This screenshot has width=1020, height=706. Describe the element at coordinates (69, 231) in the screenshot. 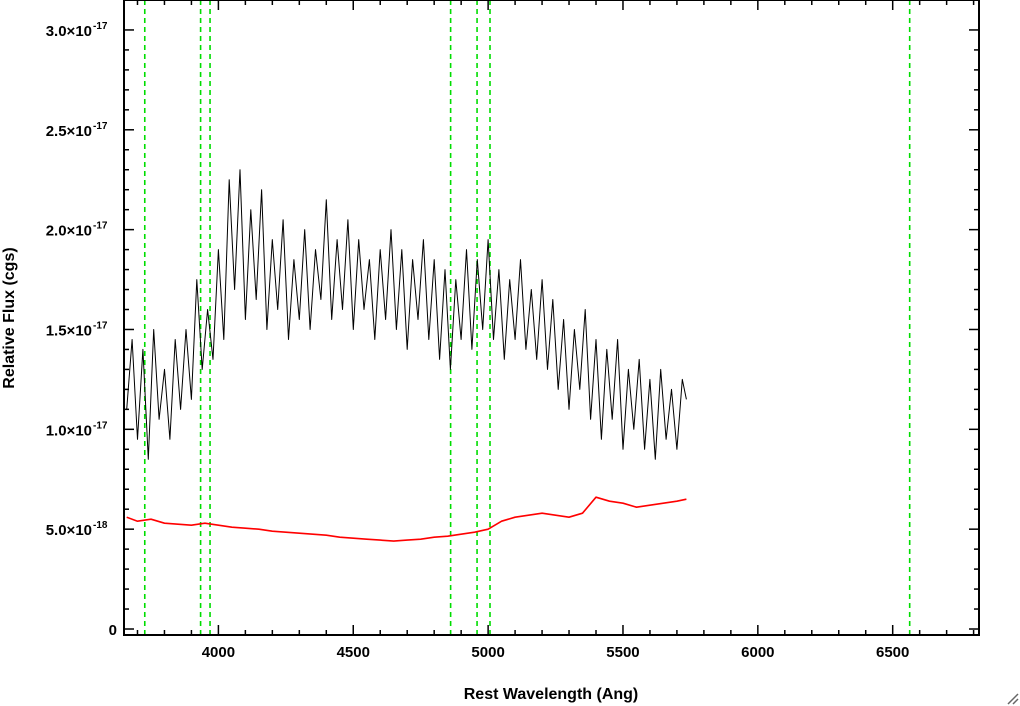

I see `y-tick-label: 2.0×10` at that location.